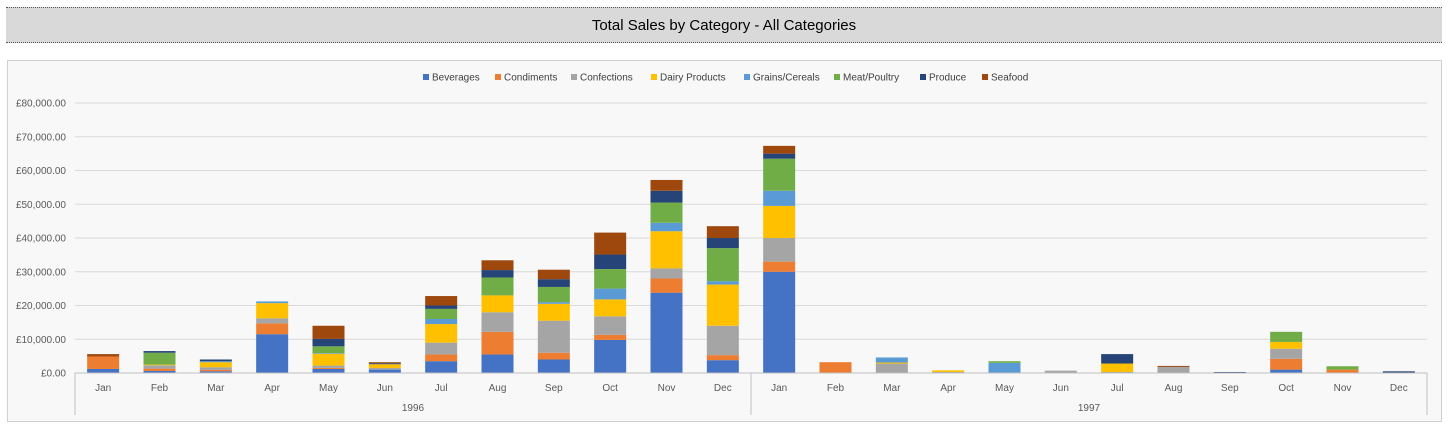 This screenshot has width=1450, height=430. I want to click on x-tick-label-23: Nov, so click(1343, 388).